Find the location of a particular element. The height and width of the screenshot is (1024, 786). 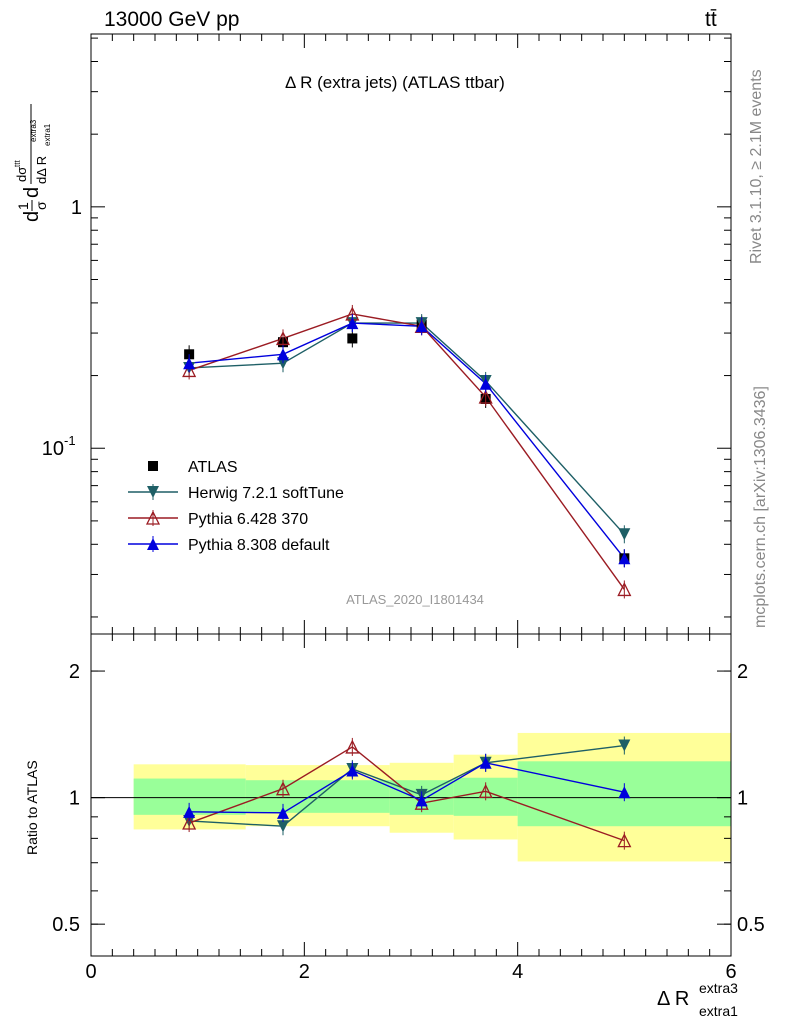

y-tick-label: 1 is located at coordinates (76, 208).